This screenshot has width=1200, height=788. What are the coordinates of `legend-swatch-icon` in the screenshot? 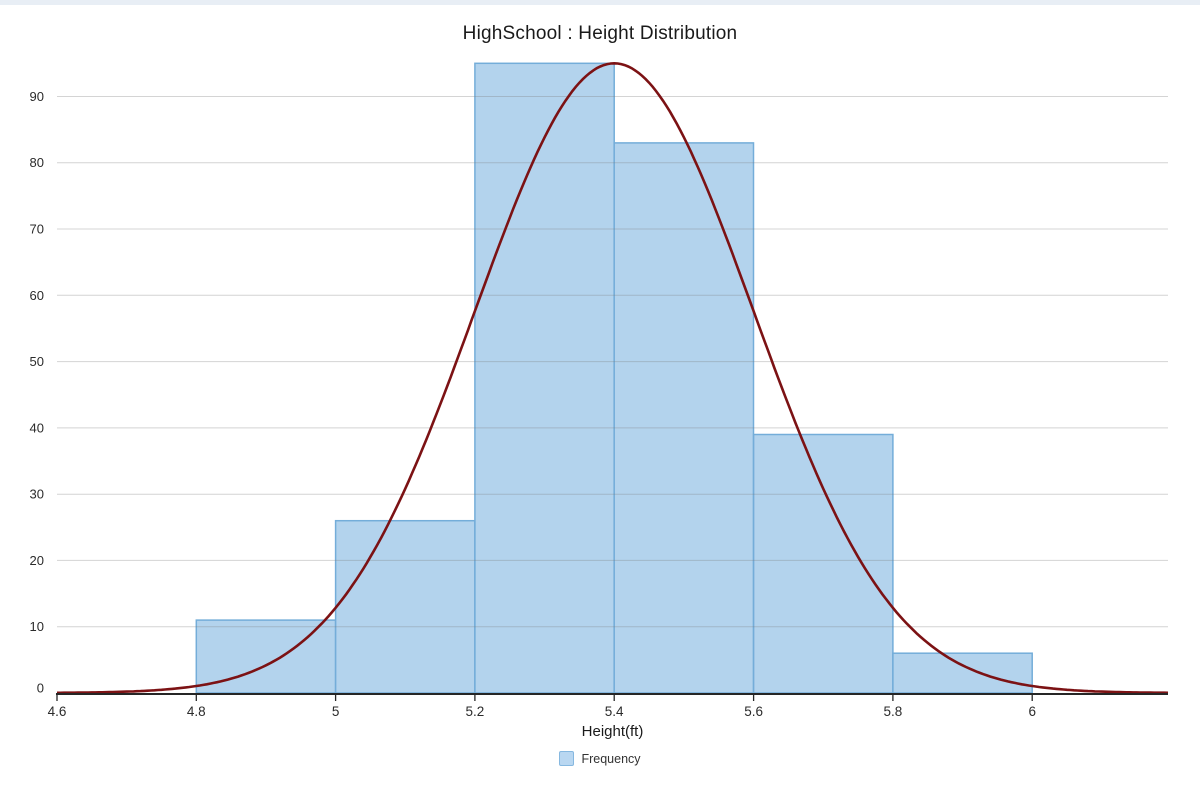 It's located at (567, 758).